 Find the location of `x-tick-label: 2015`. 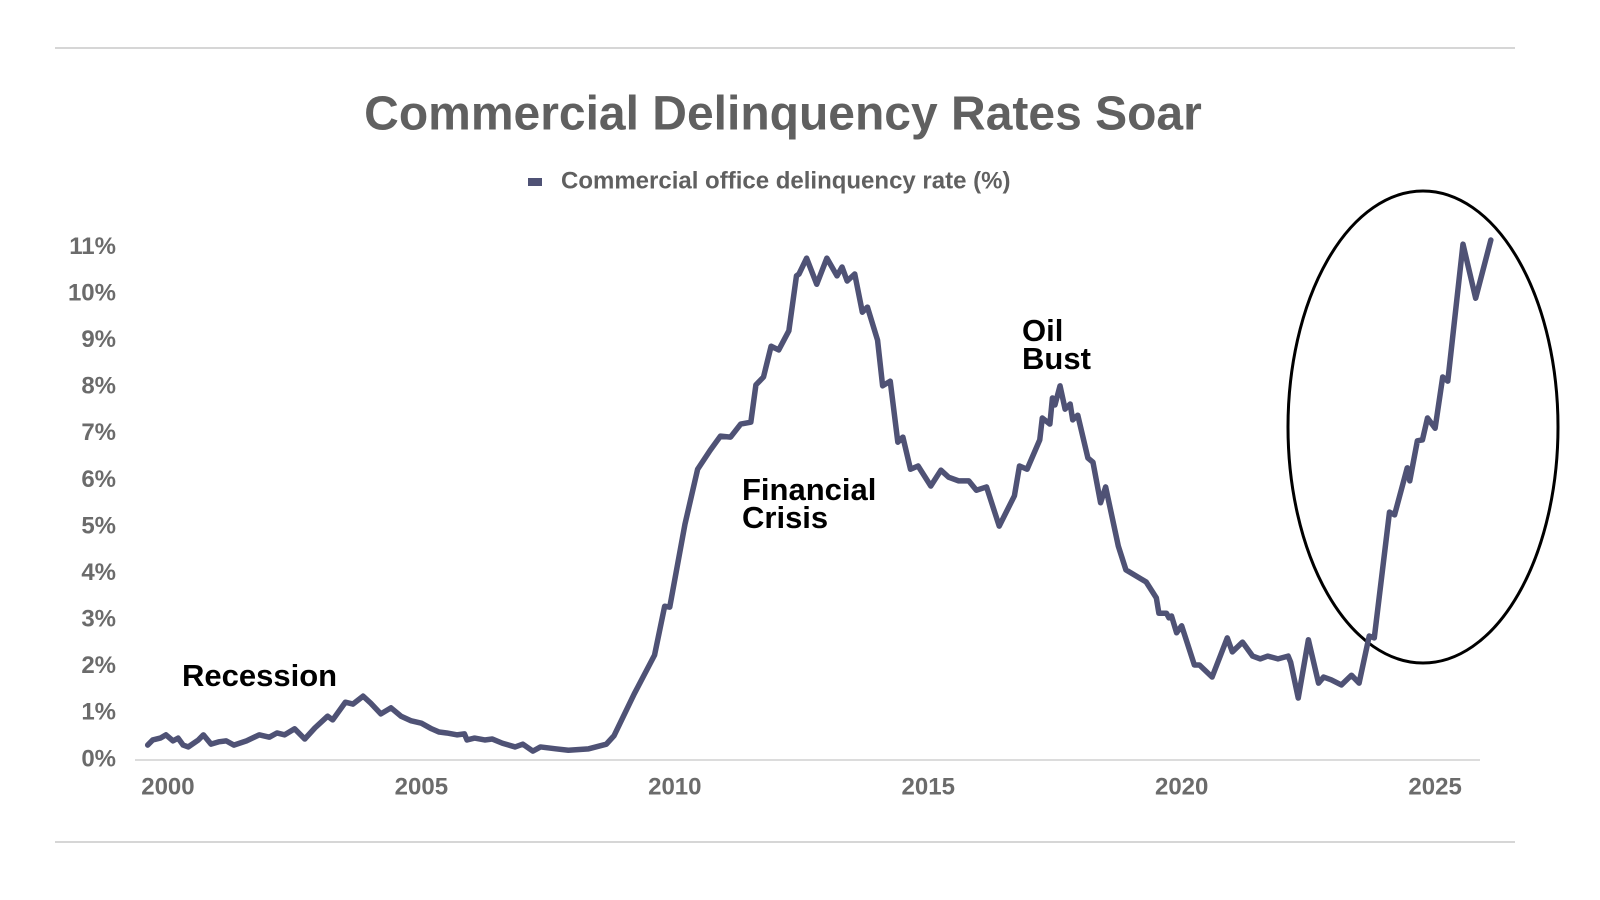

x-tick-label: 2015 is located at coordinates (928, 786).